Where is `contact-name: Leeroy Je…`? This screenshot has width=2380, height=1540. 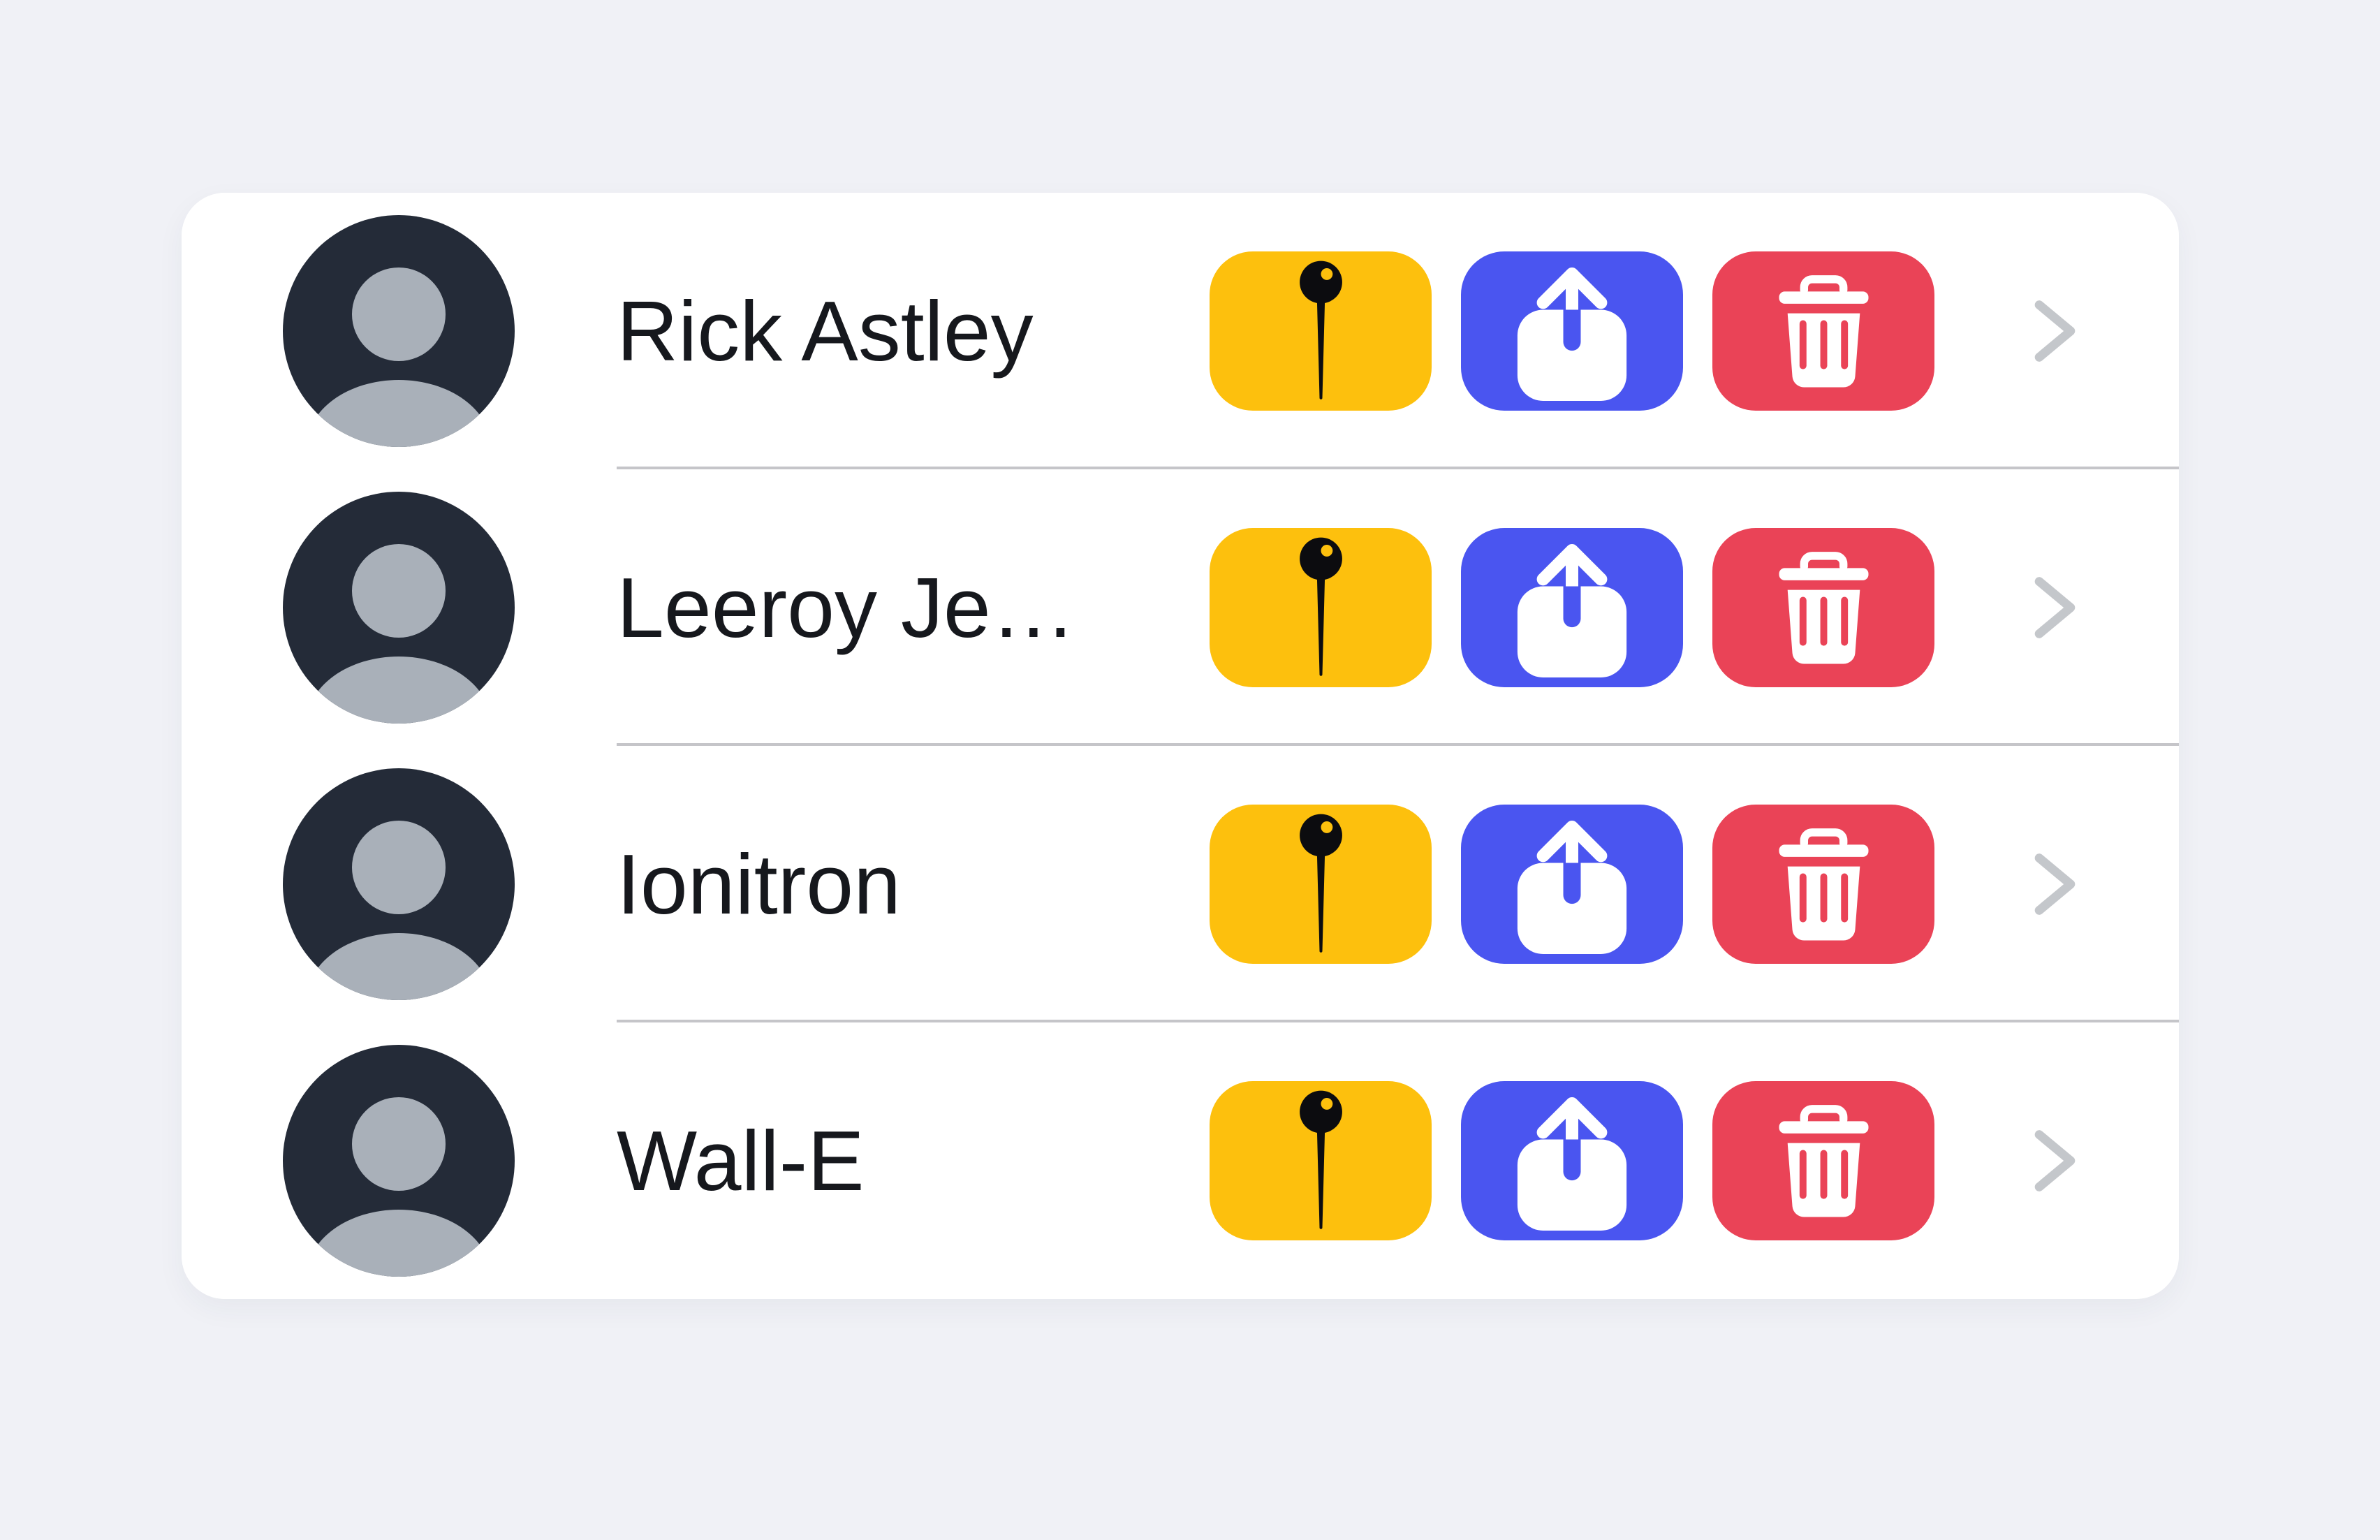 contact-name: Leeroy Je… is located at coordinates (846, 607).